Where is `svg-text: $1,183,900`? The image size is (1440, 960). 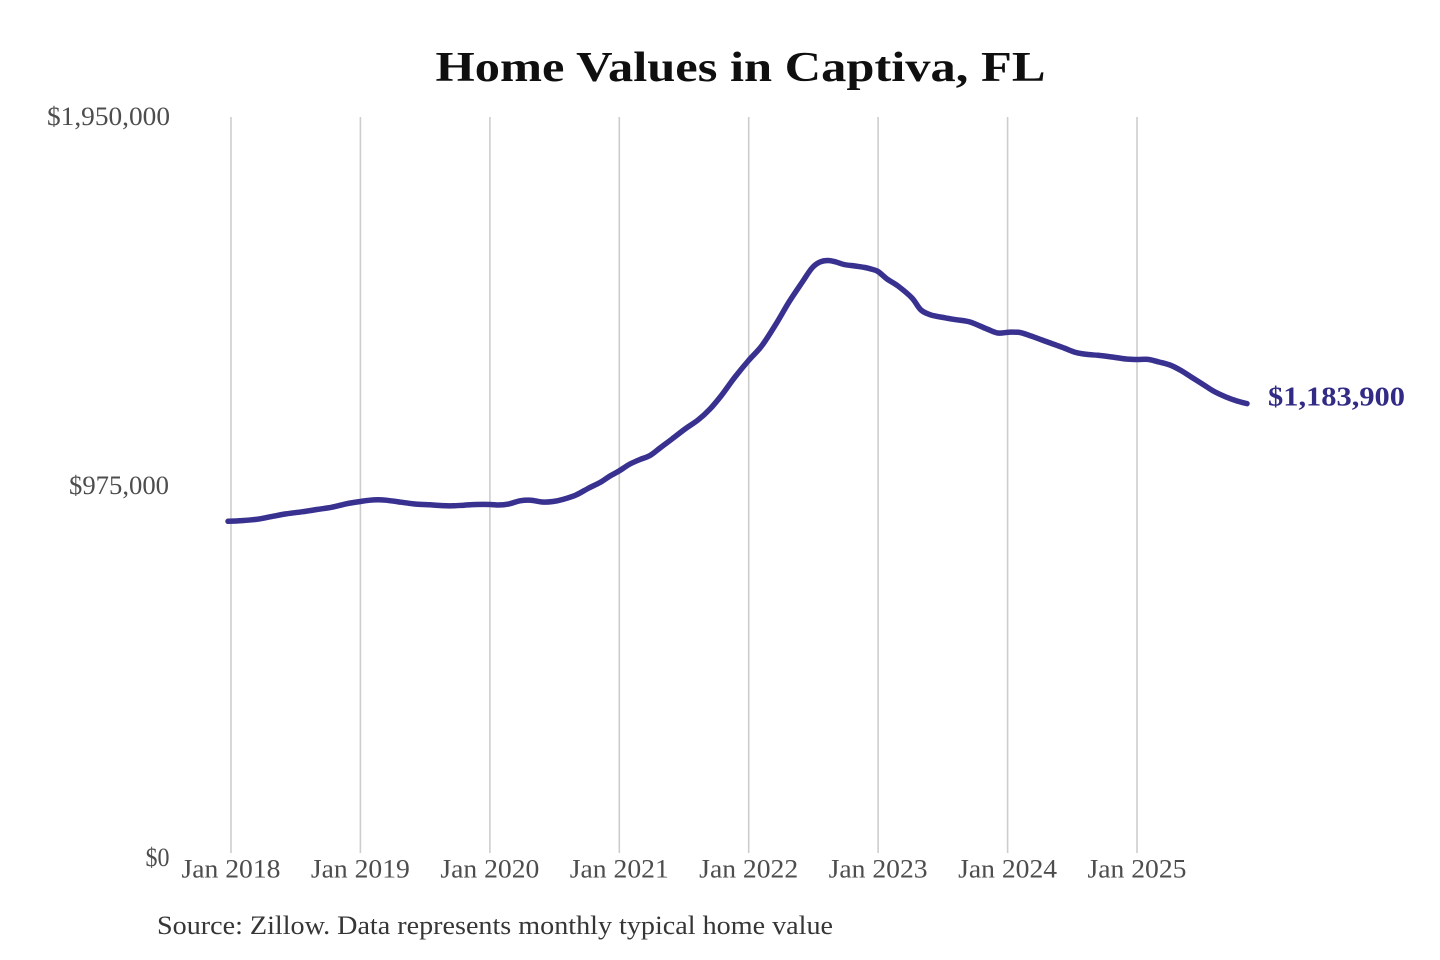 svg-text: $1,183,900 is located at coordinates (1336, 397).